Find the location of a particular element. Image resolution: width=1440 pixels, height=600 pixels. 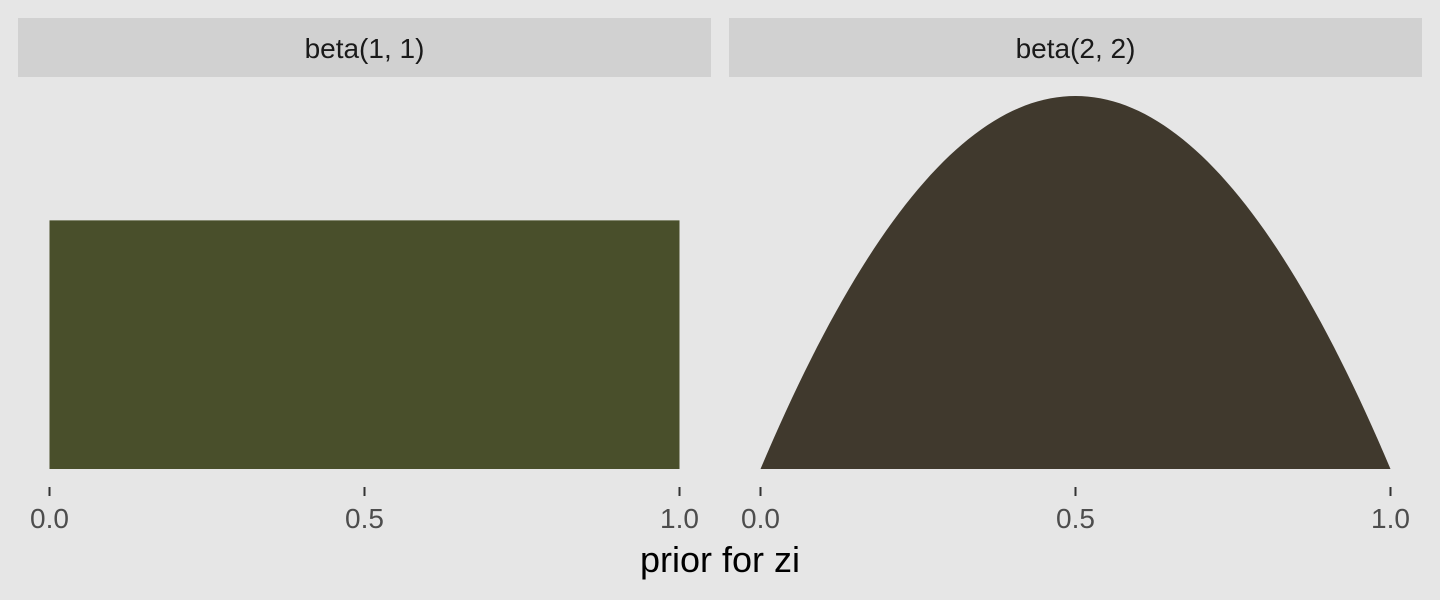

x-tick-label-1-1: 0.0 is located at coordinates (49, 518).